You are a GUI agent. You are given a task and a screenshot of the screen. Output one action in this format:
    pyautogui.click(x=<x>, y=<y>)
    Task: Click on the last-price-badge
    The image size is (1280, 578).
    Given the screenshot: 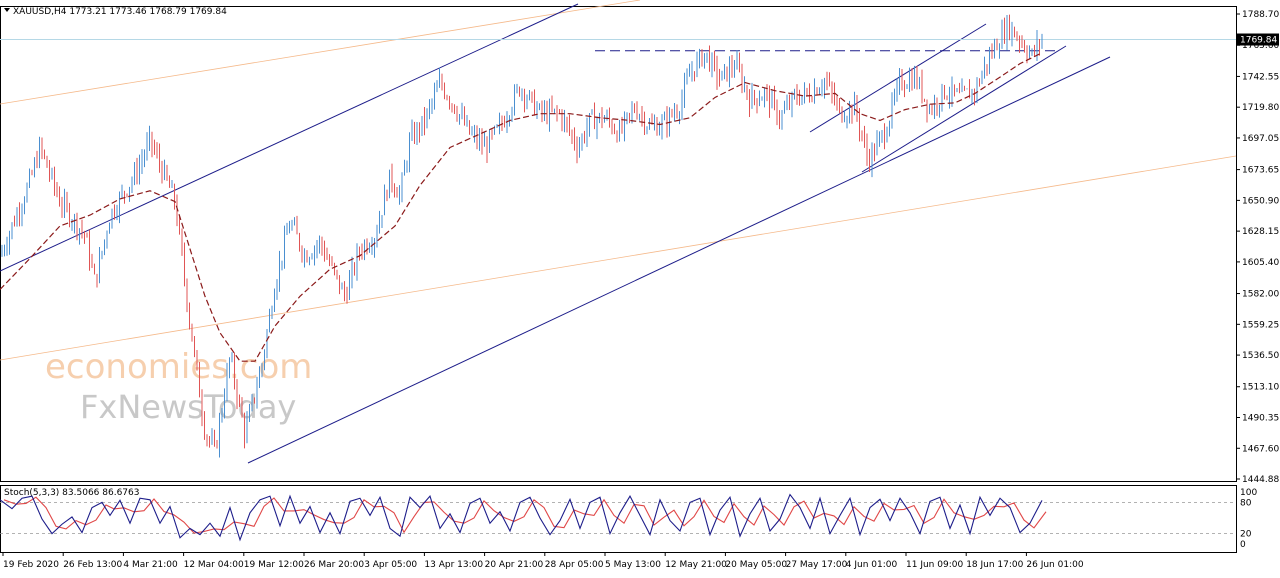 What is the action you would take?
    pyautogui.click(x=1258, y=39)
    